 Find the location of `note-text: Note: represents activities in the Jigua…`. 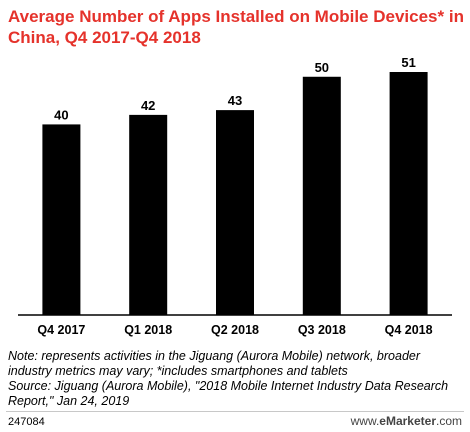

note-text: Note: represents activities in the Jigua… is located at coordinates (214, 363).